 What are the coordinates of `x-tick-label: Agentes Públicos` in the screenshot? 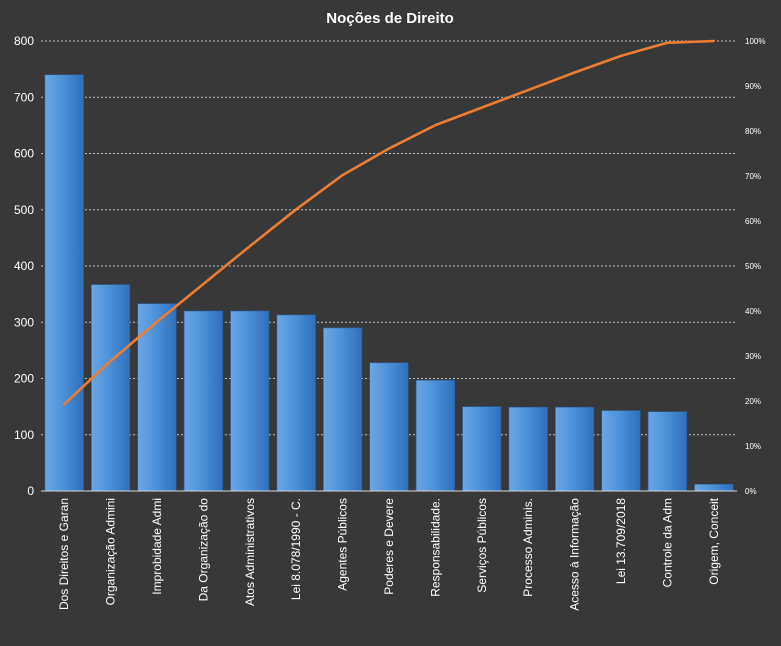 It's located at (343, 544).